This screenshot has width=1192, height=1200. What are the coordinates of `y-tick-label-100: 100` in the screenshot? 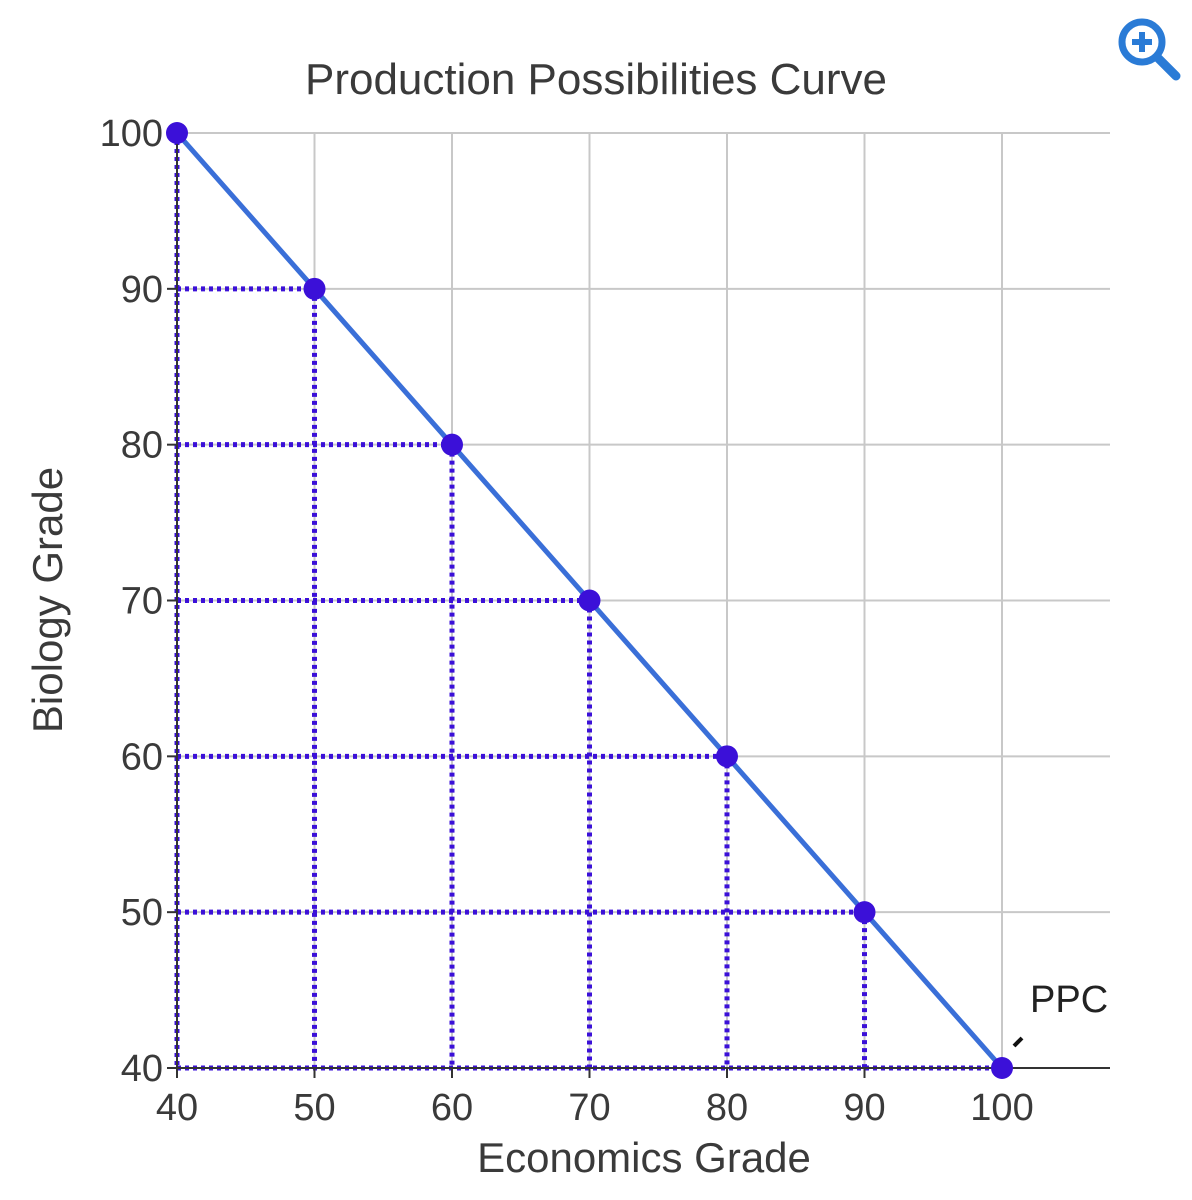 It's located at (131, 134).